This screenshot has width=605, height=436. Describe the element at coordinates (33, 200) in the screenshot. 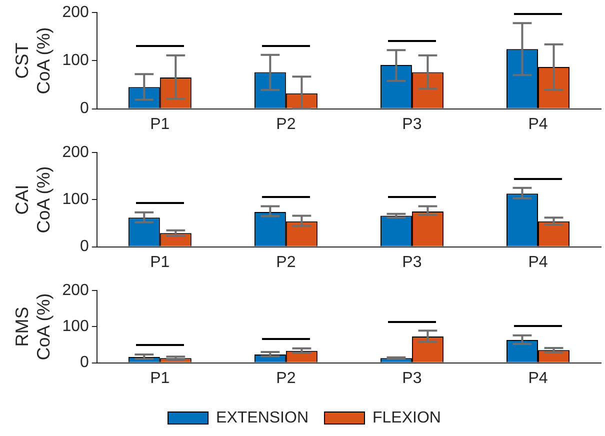

I see `y-axis-title: CAI CoA (%)` at that location.